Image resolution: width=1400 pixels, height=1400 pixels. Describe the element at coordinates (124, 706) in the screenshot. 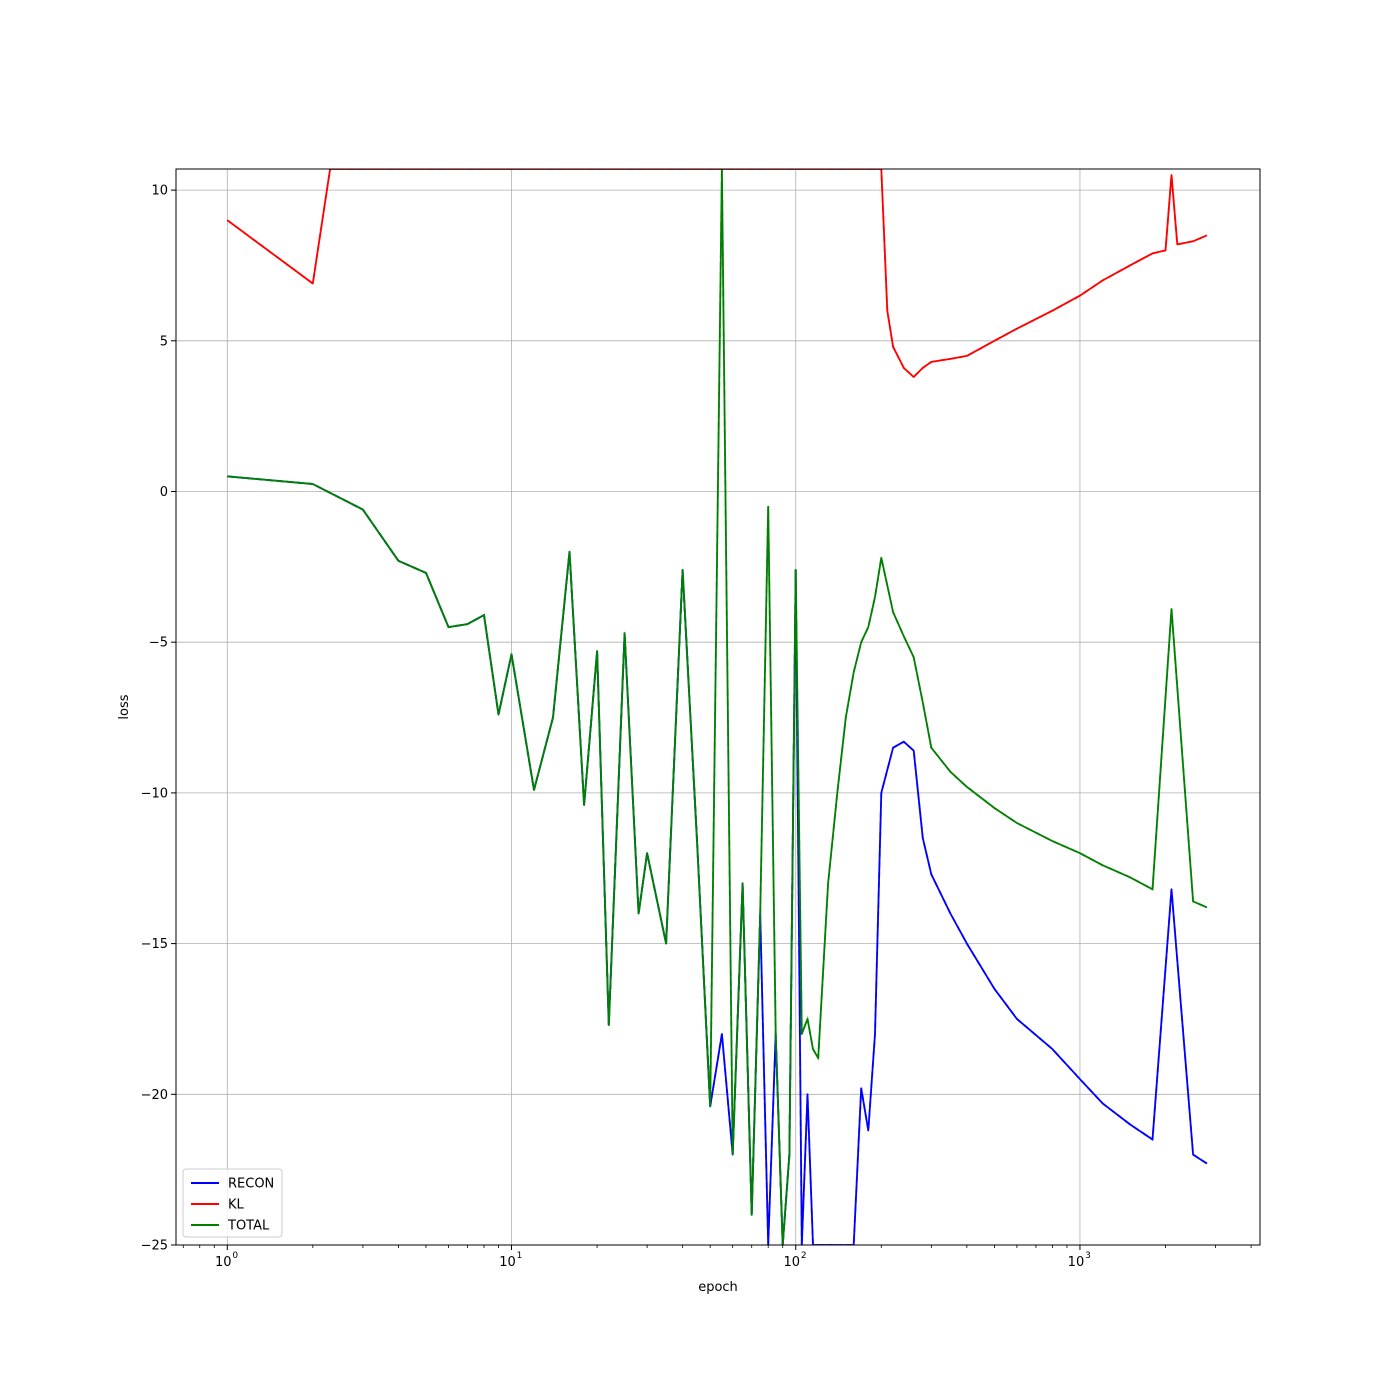

I see `y-axis-label: loss` at that location.